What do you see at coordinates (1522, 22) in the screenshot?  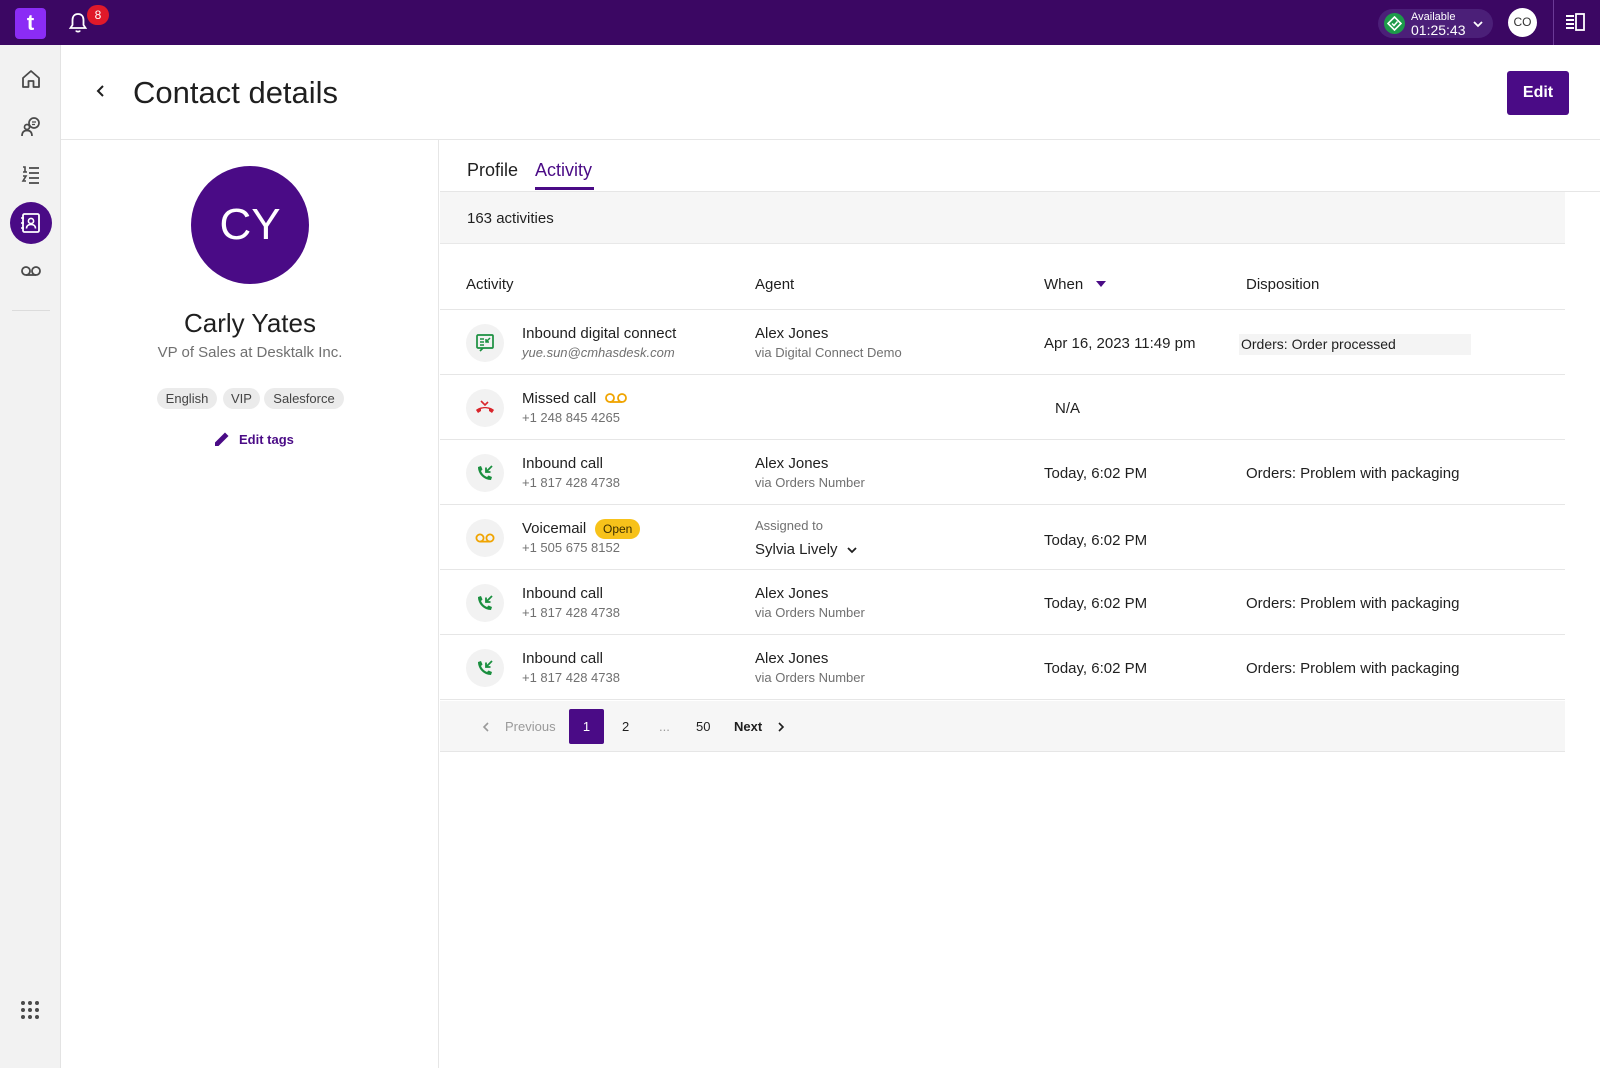 I see `user-avatar: CO` at bounding box center [1522, 22].